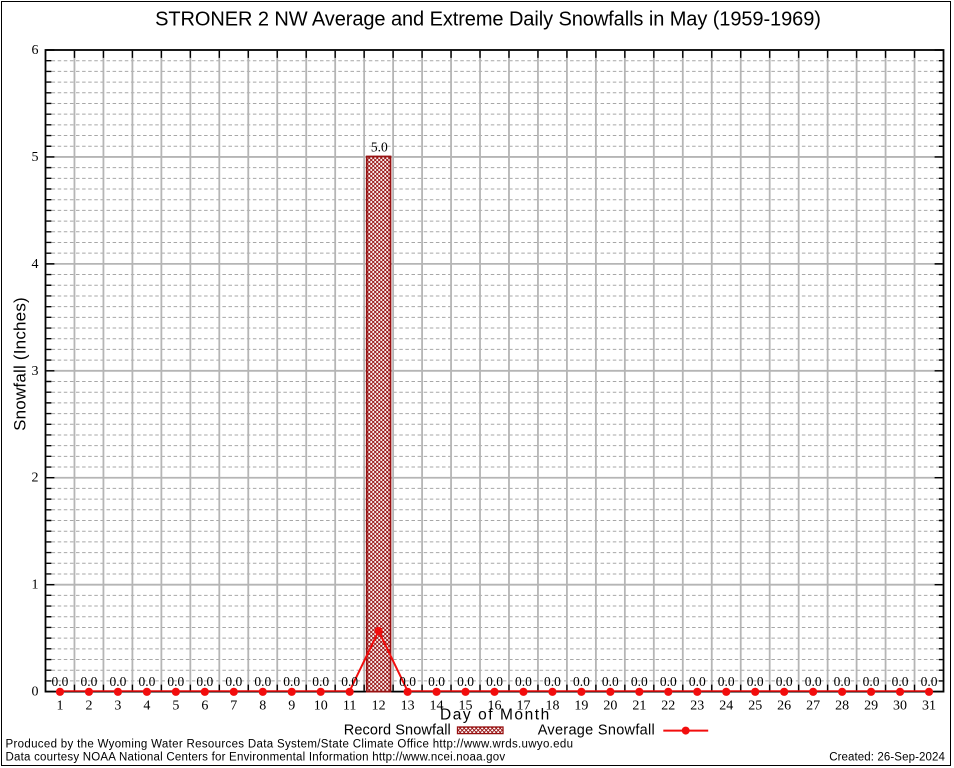  I want to click on svg-text: 24, so click(726, 705).